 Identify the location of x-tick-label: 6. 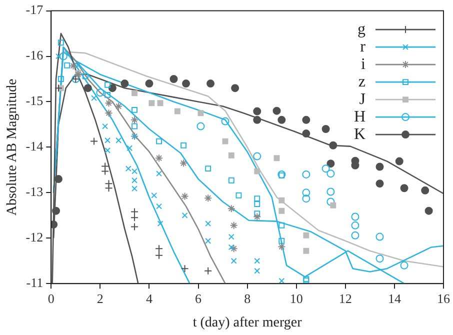
(198, 298).